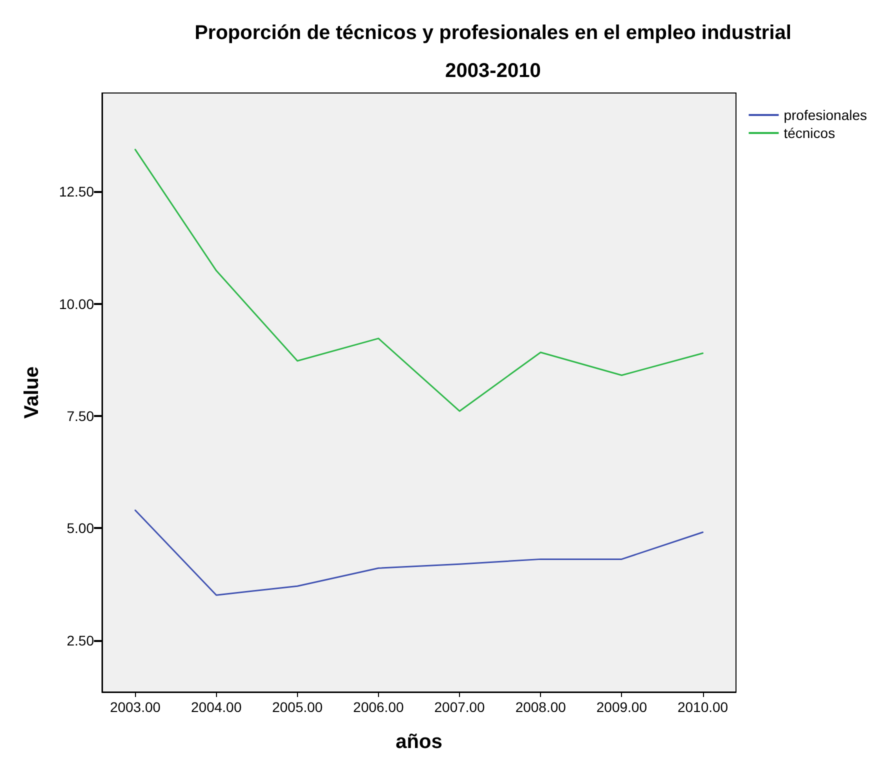  I want to click on line-series, so click(419, 553).